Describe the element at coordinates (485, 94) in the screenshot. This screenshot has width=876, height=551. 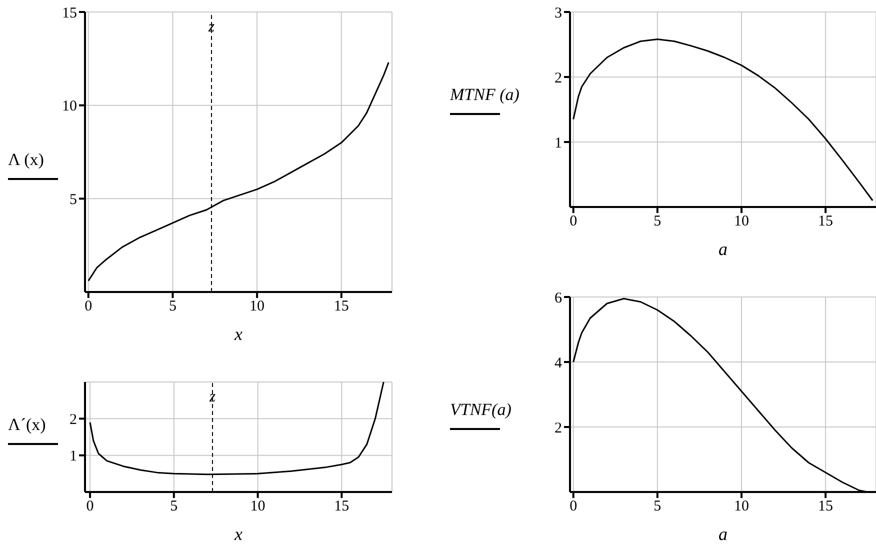
I see `y-axis-title: MTNF (a)` at that location.